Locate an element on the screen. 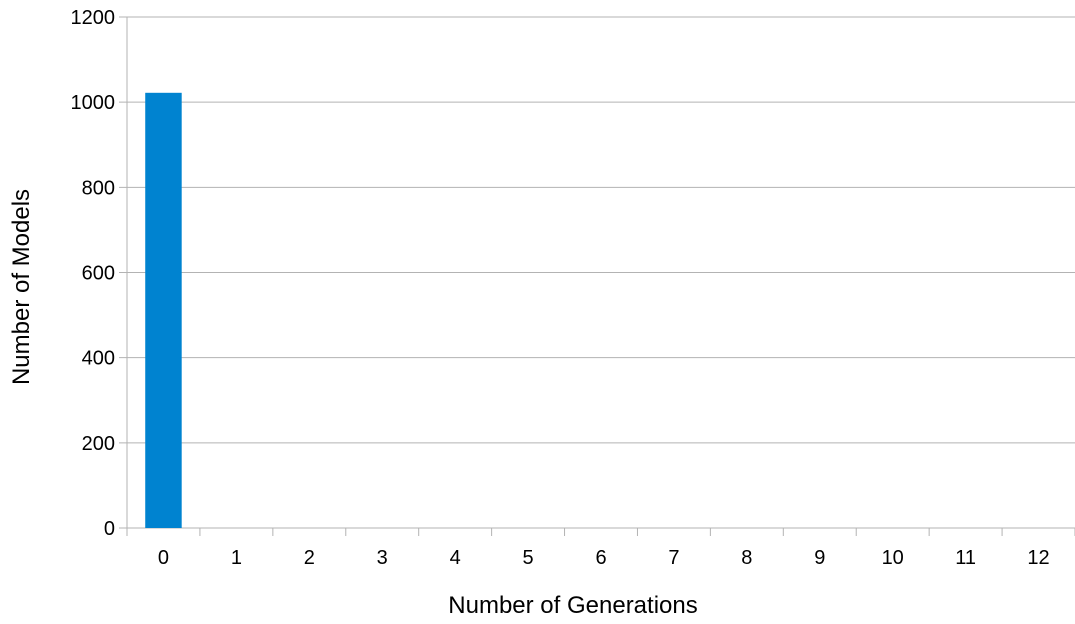 Image resolution: width=1075 pixels, height=624 pixels. bar is located at coordinates (163, 310).